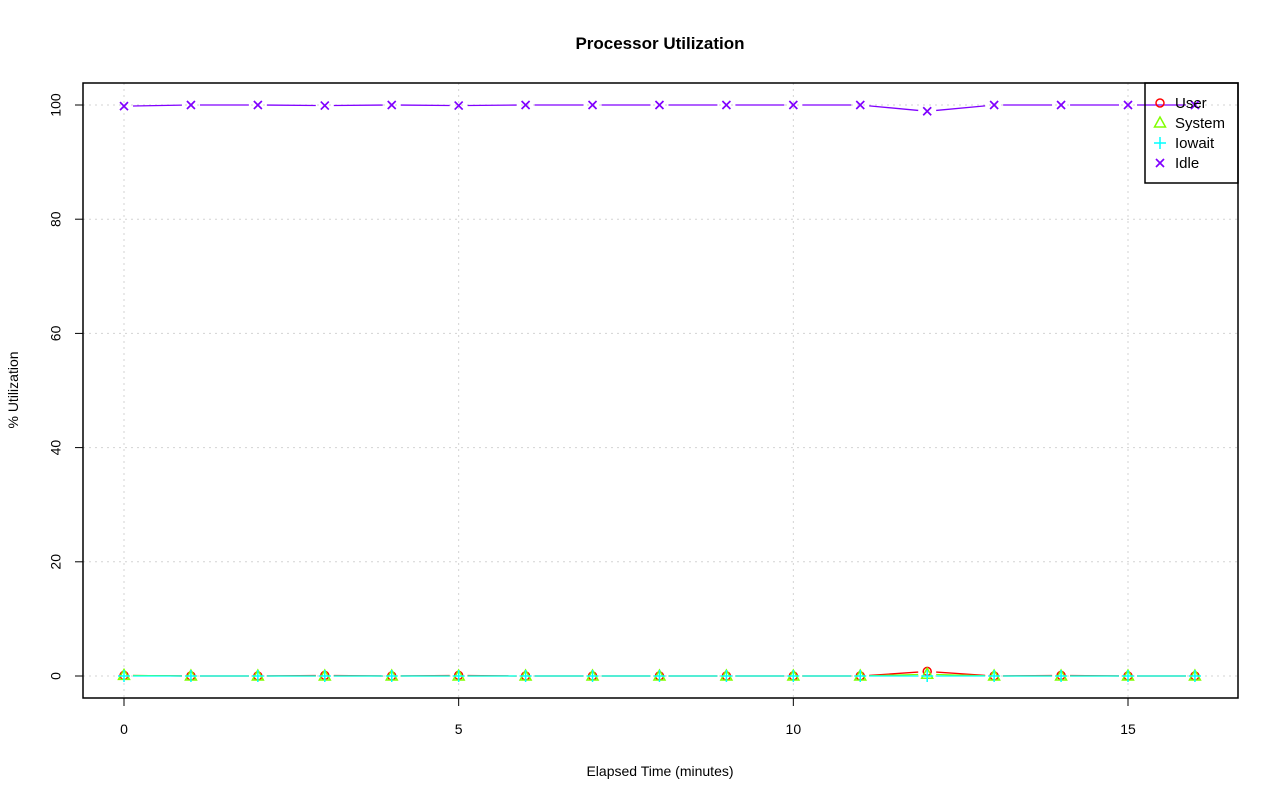 Image resolution: width=1280 pixels, height=801 pixels. I want to click on legend: User System Iowait Idle, so click(1191, 133).